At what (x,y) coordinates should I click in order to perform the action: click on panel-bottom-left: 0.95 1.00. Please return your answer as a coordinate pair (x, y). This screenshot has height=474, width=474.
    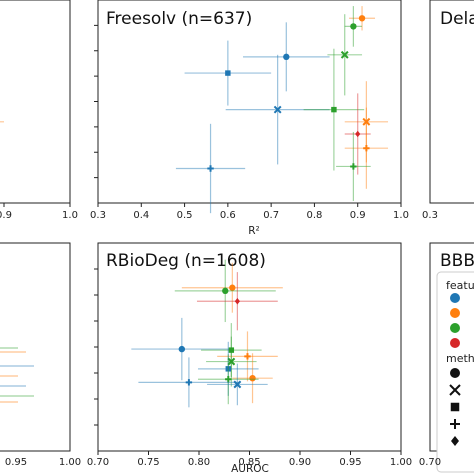
    Looking at the image, I should click on (40, 355).